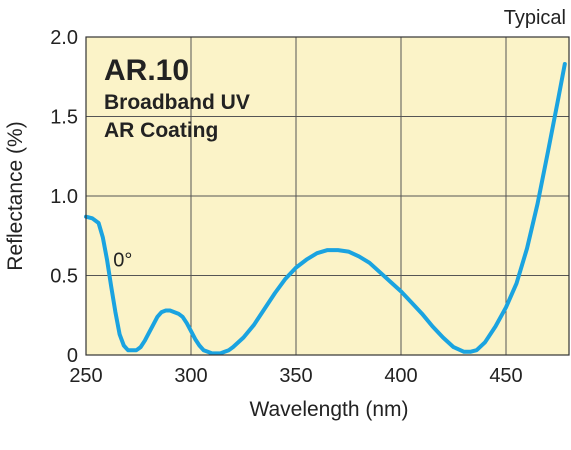 This screenshot has width=571, height=450. I want to click on y-axis-title: Reflectance (%), so click(15, 195).